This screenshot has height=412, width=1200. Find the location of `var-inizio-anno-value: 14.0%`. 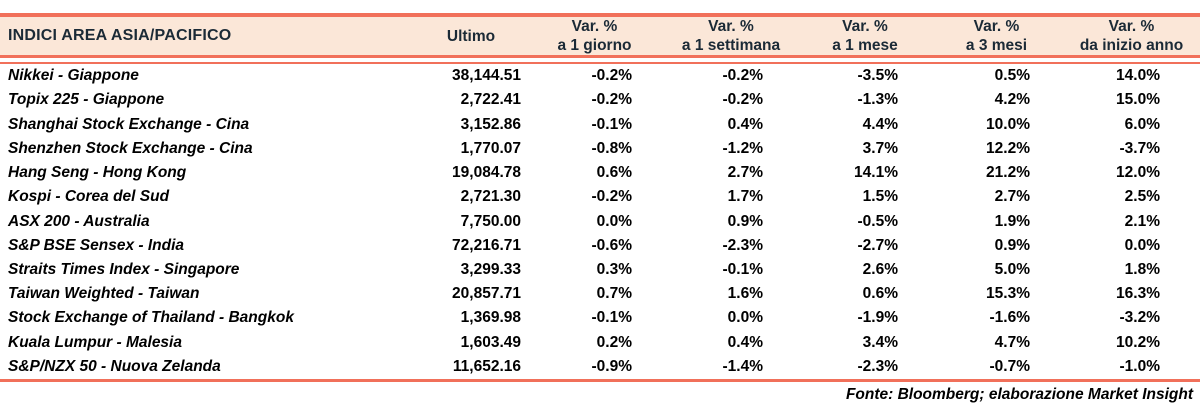

var-inizio-anno-value: 14.0% is located at coordinates (1138, 76).